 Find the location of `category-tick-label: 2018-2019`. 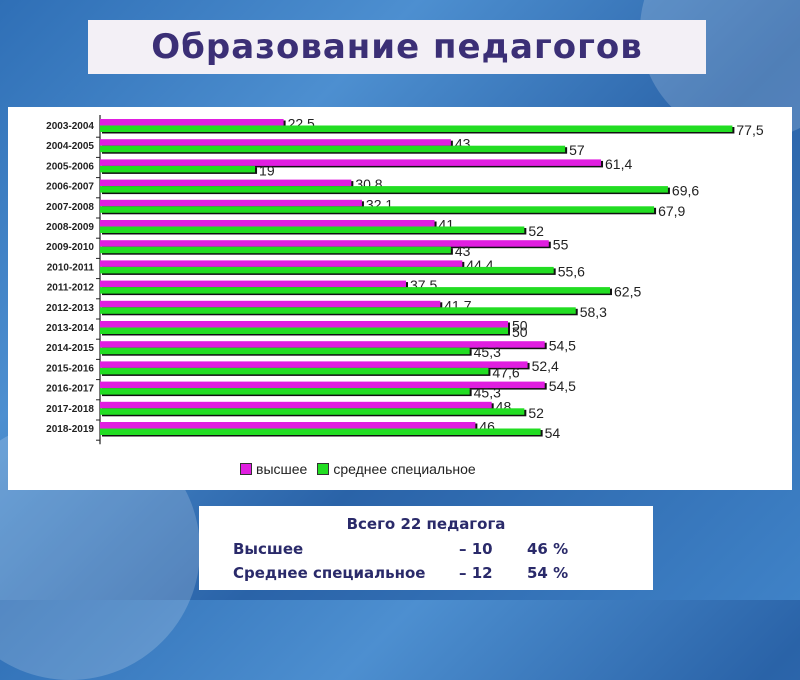

category-tick-label: 2018-2019 is located at coordinates (70, 429).